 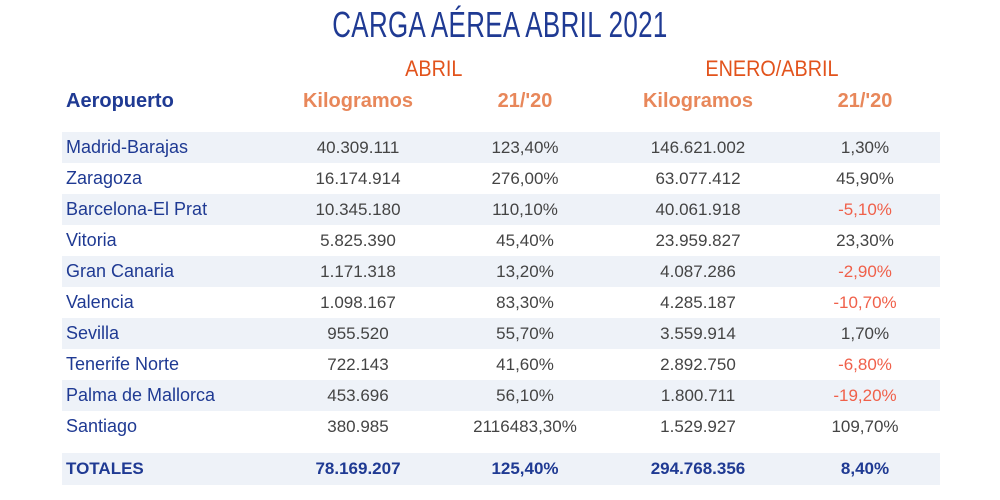 What do you see at coordinates (358, 333) in the screenshot?
I see `cell-kg: 955.520` at bounding box center [358, 333].